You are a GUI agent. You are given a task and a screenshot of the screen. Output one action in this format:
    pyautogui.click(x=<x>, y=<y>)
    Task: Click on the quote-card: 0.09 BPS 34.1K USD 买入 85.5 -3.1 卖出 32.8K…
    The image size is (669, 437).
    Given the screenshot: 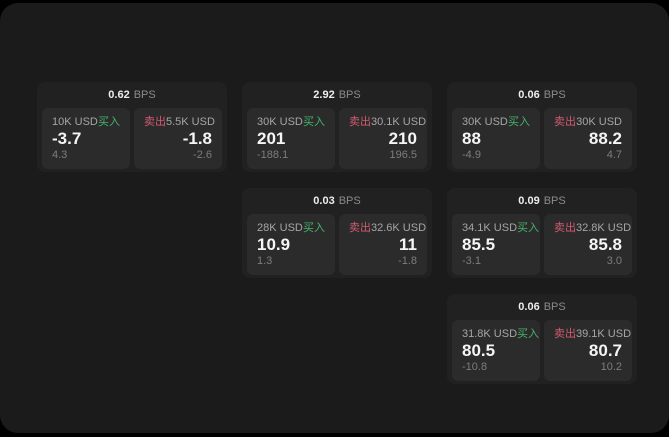 What is the action you would take?
    pyautogui.click(x=542, y=233)
    